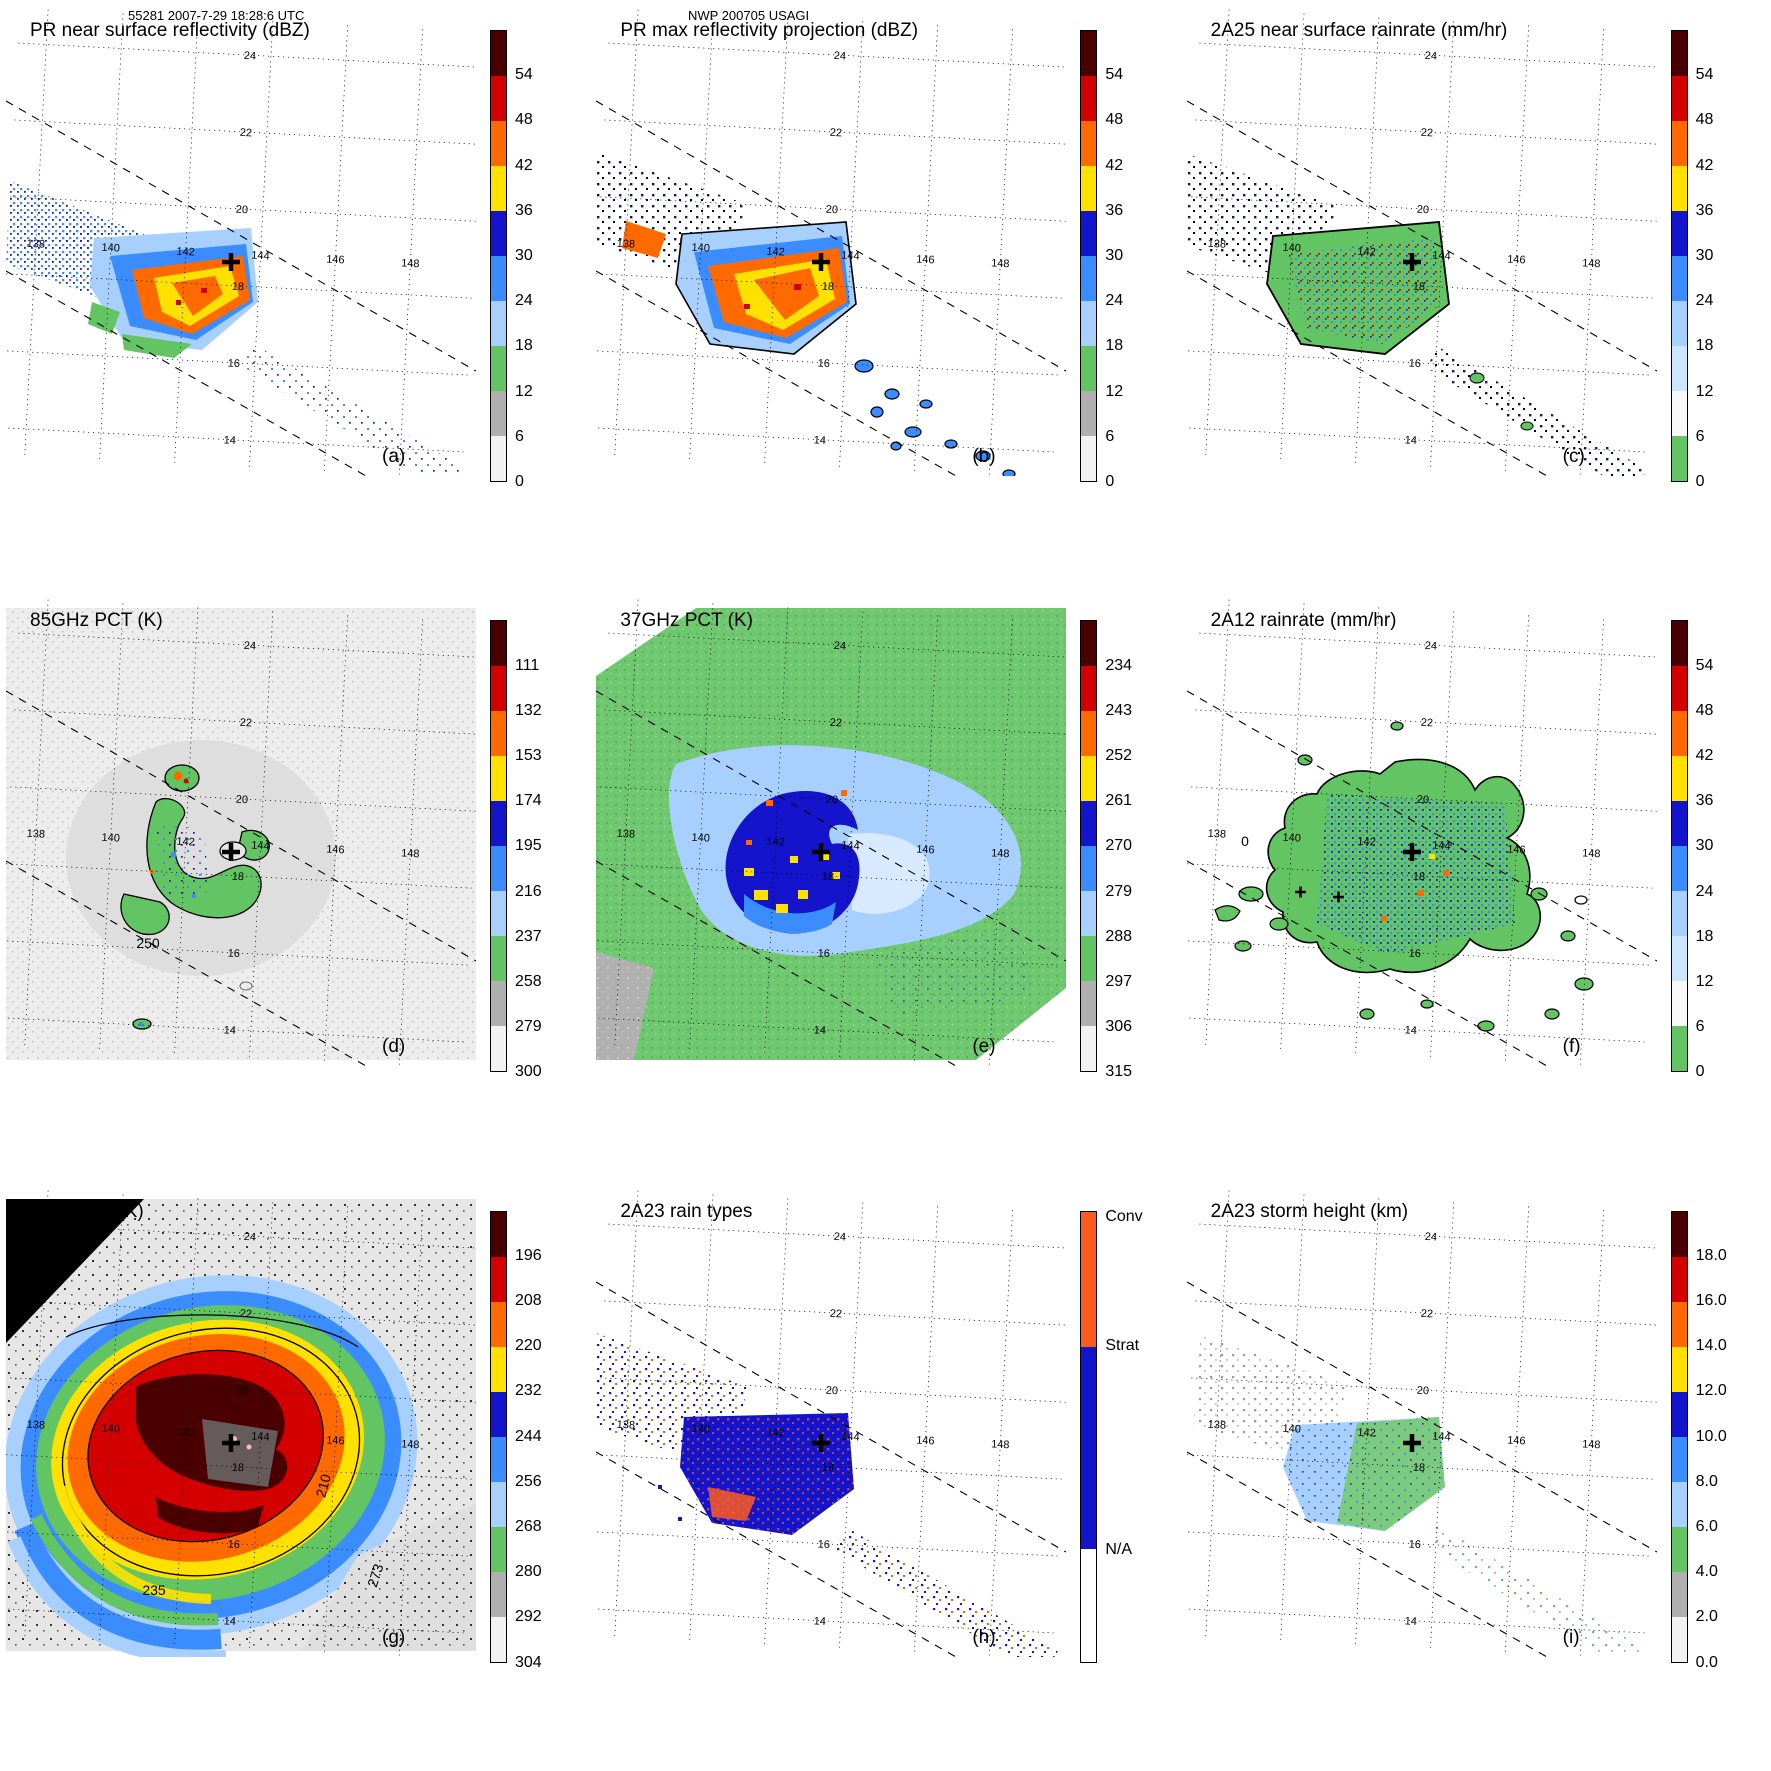 Image resolution: width=1771 pixels, height=1771 pixels. Describe the element at coordinates (524, 75) in the screenshot. I see `colorbar-tick-label: 54` at that location.